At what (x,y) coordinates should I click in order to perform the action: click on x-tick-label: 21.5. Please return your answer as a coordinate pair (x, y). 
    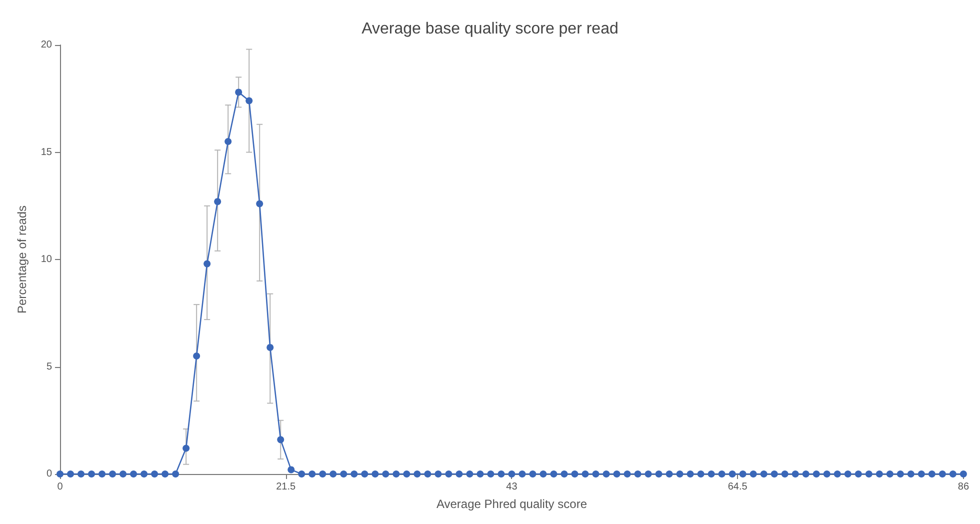
    Looking at the image, I should click on (286, 487).